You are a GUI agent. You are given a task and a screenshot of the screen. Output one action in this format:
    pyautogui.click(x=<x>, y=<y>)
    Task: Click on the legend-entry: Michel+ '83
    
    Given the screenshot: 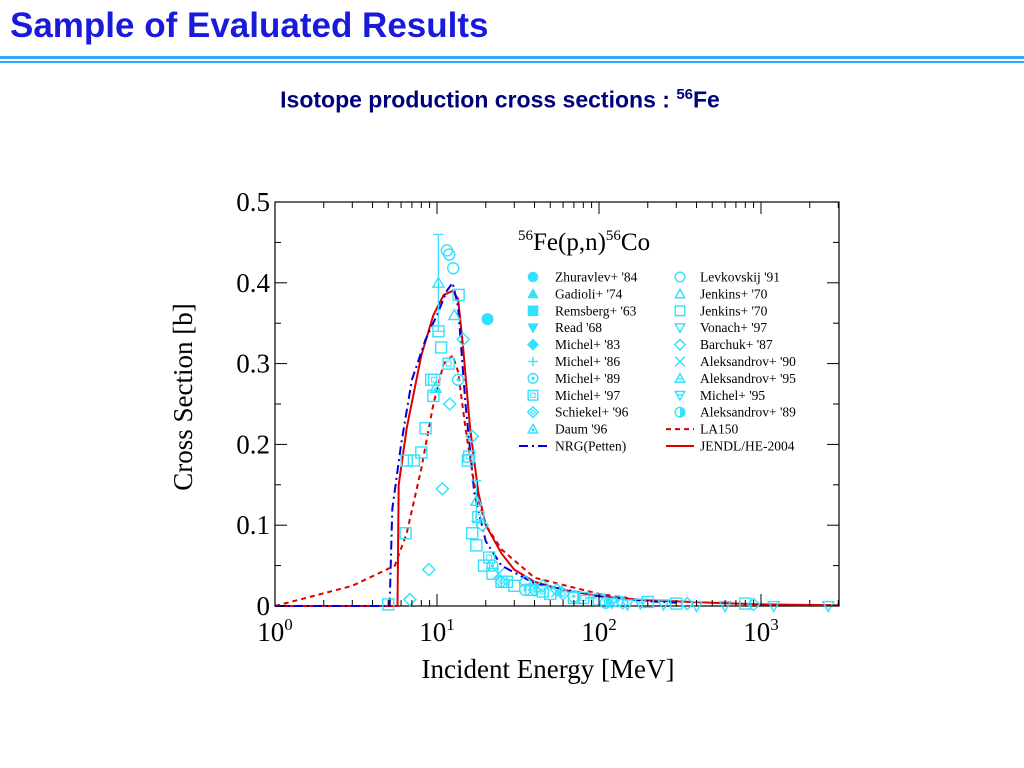 What is the action you would take?
    pyautogui.click(x=573, y=344)
    